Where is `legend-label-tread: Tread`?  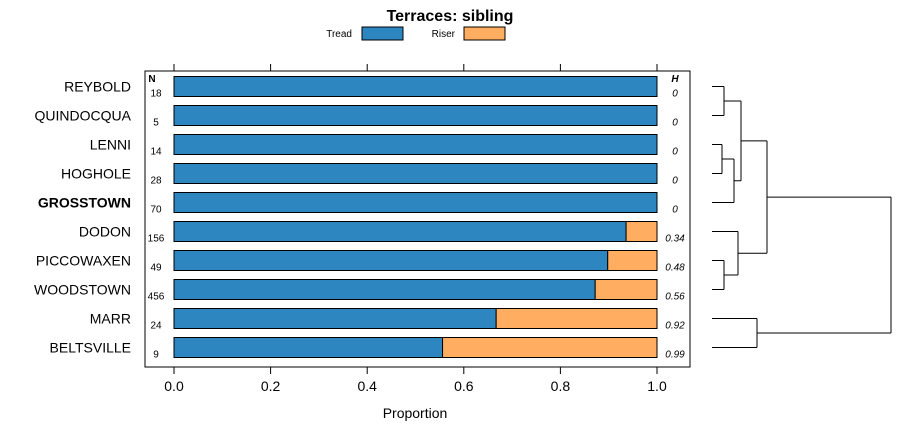
legend-label-tread: Tread is located at coordinates (339, 34).